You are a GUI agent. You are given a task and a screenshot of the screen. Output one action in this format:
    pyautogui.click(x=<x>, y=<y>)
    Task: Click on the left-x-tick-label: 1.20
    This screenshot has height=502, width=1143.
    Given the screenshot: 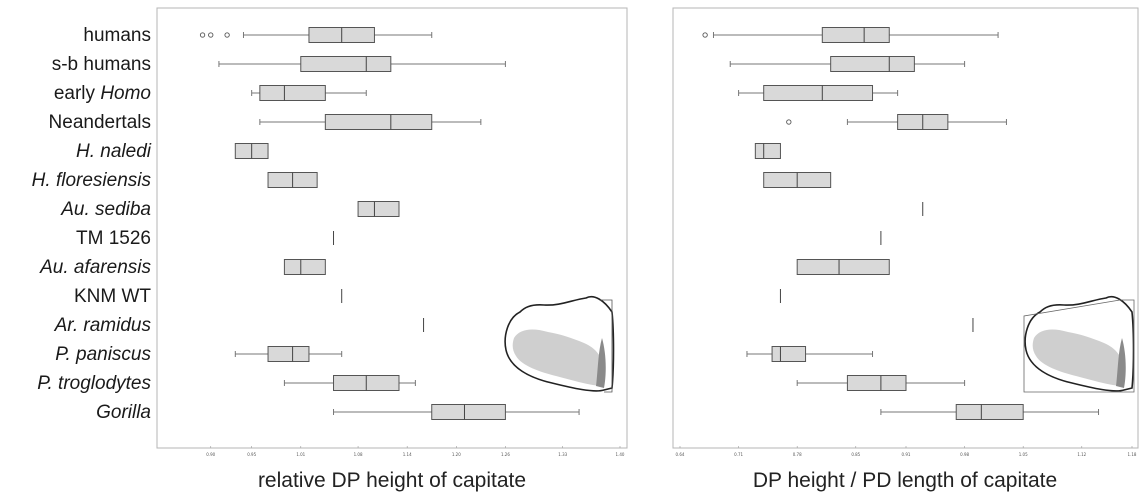 What is the action you would take?
    pyautogui.click(x=456, y=454)
    